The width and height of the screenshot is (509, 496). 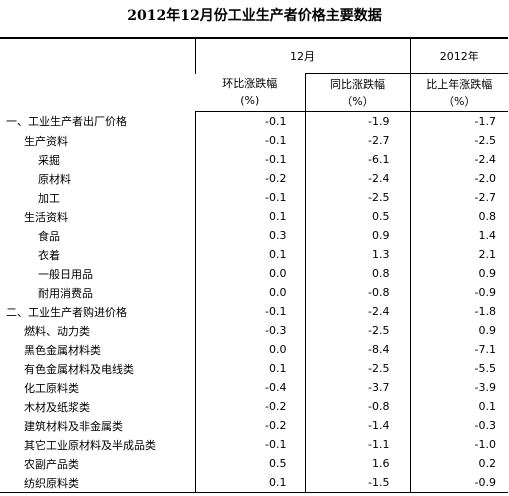 I want to click on row-label: 生活资料, so click(x=46, y=217).